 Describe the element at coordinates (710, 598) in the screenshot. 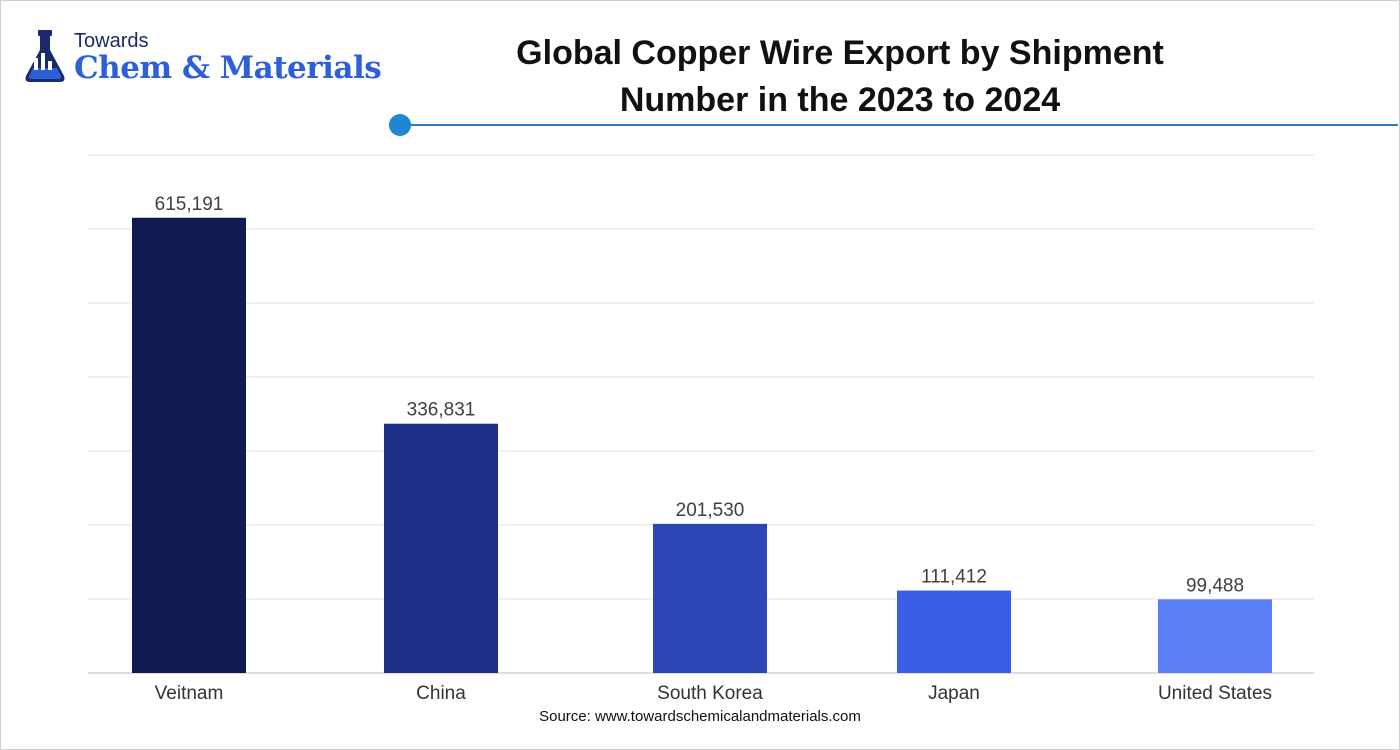

I see `bar-south-korea` at that location.